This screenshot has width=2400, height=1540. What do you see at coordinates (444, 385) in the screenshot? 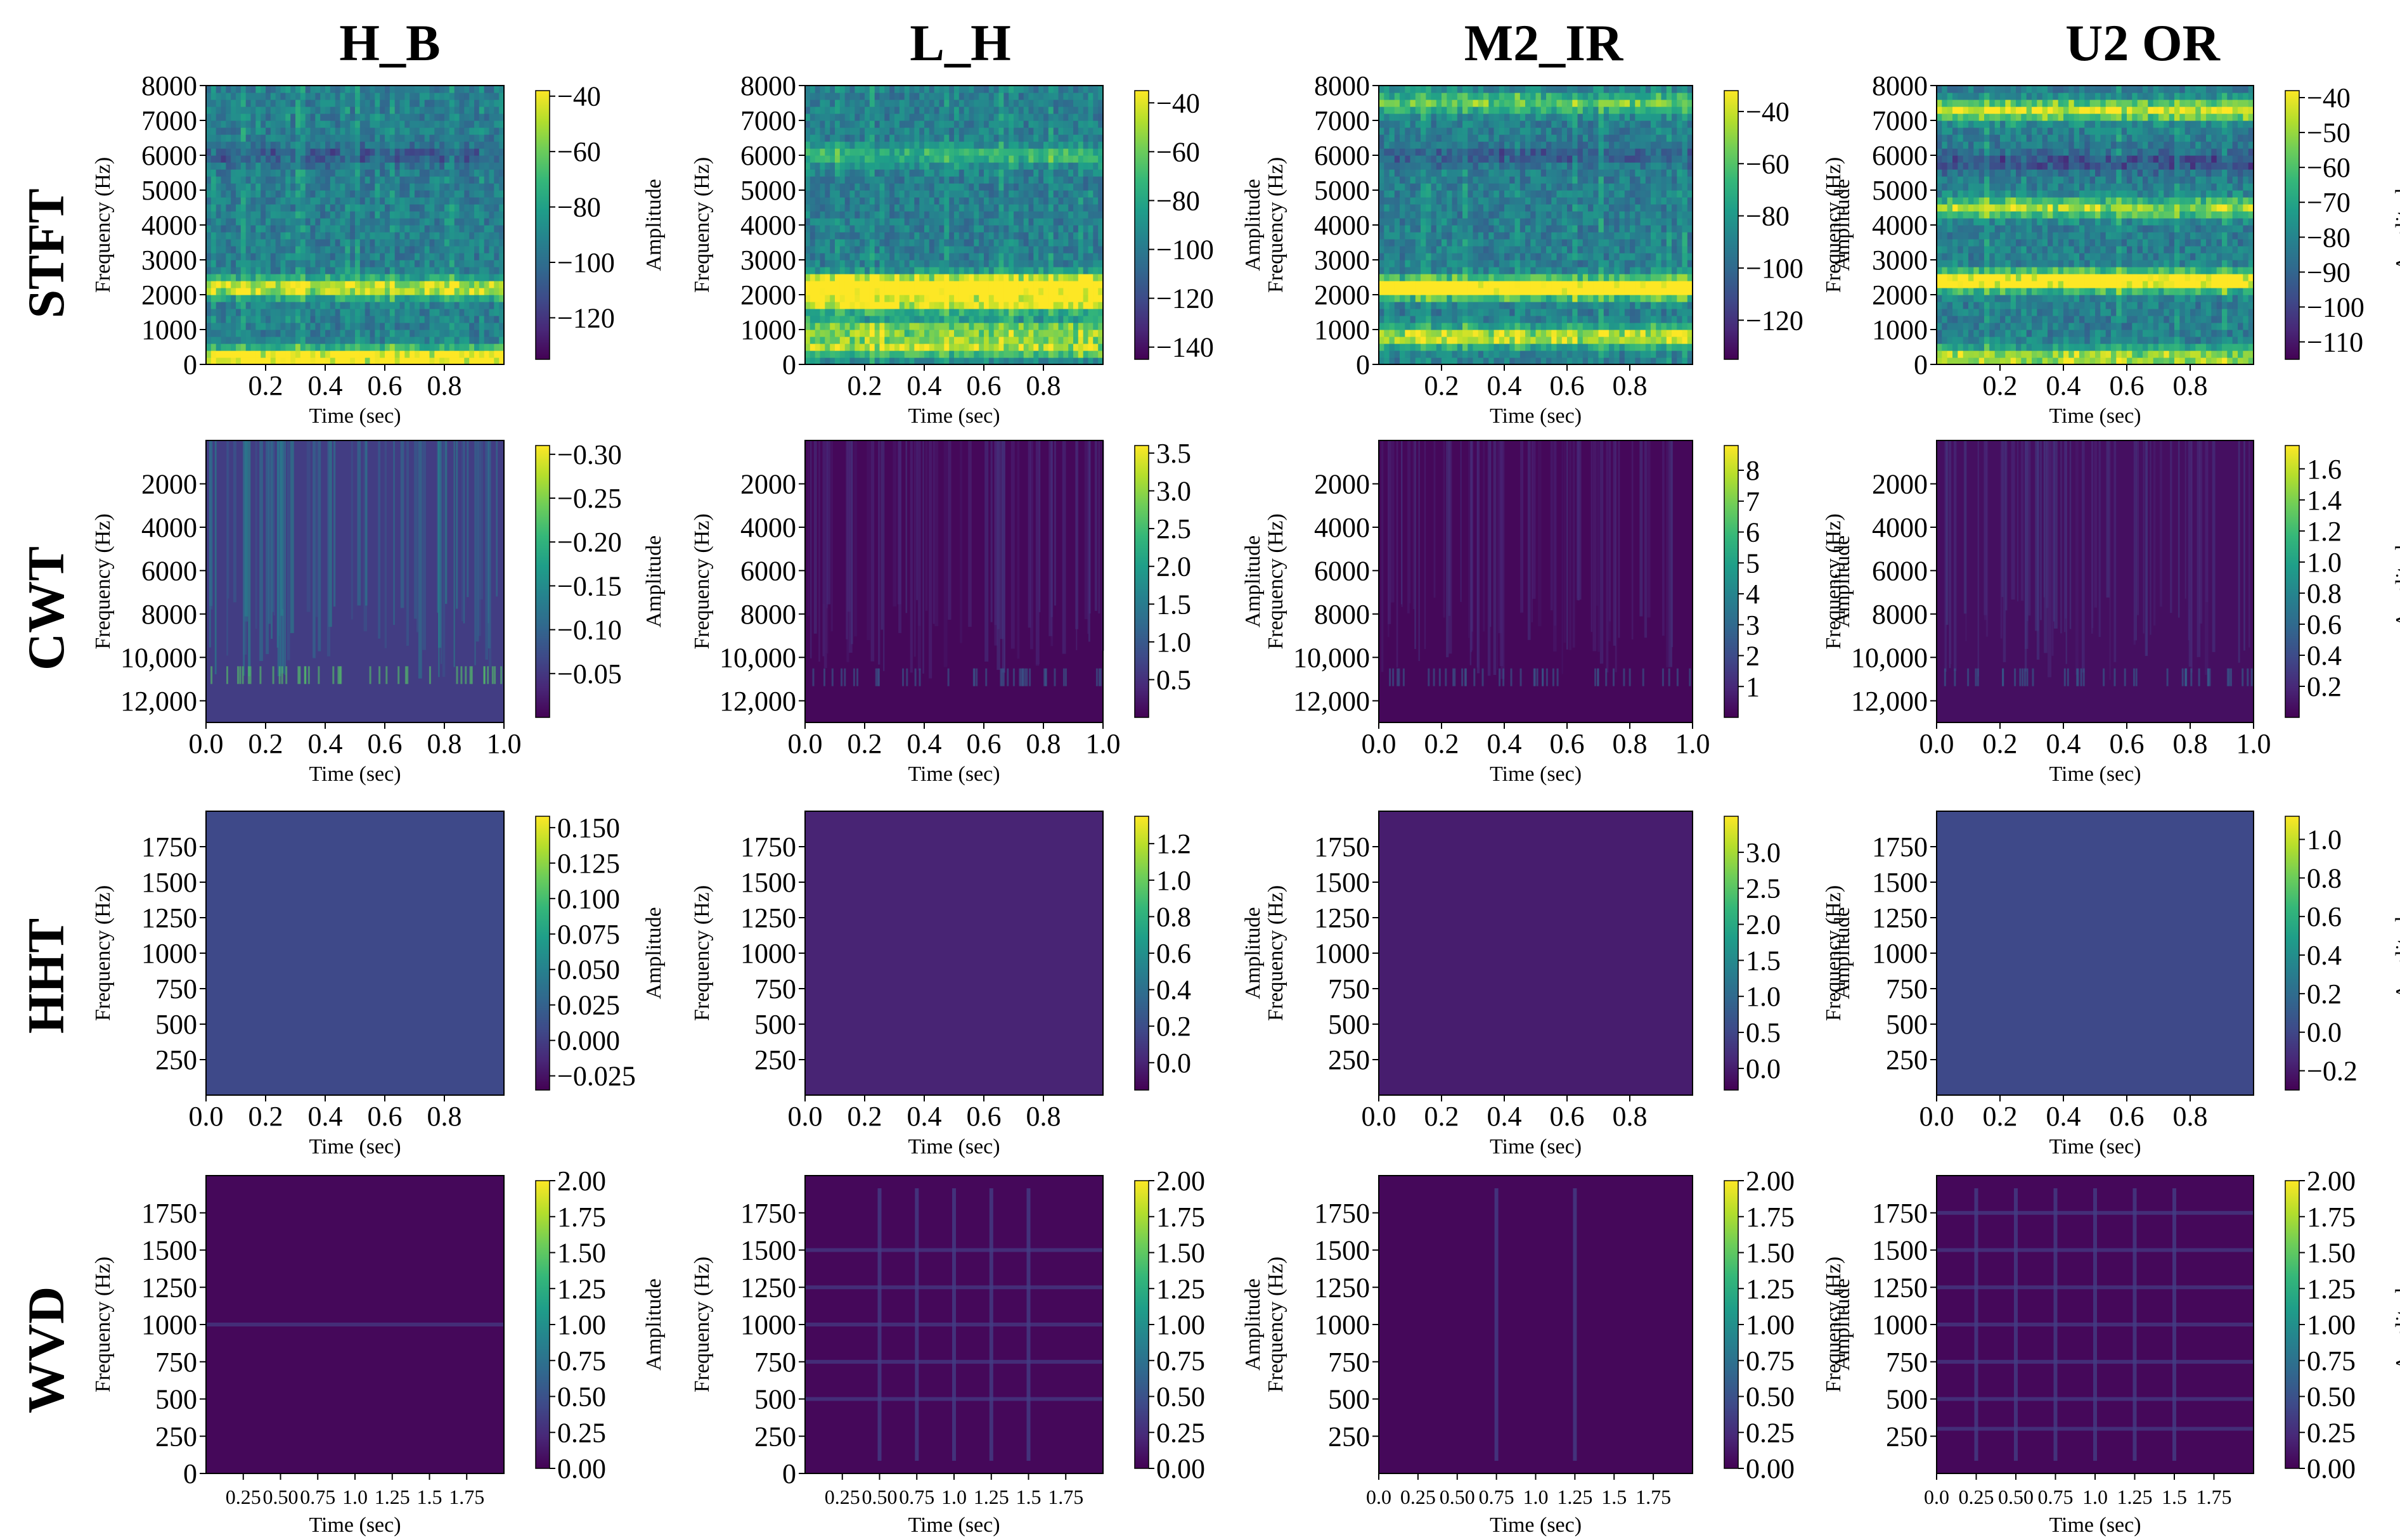
I see `x-tick-label: 0.8` at bounding box center [444, 385].